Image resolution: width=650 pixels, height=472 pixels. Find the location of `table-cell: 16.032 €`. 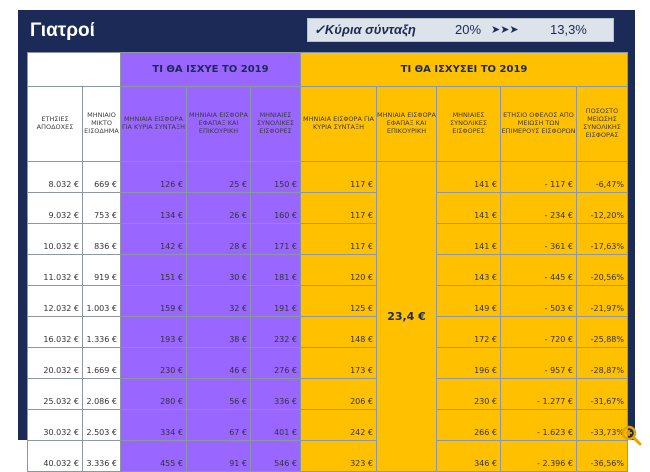

table-cell: 16.032 € is located at coordinates (55, 332).